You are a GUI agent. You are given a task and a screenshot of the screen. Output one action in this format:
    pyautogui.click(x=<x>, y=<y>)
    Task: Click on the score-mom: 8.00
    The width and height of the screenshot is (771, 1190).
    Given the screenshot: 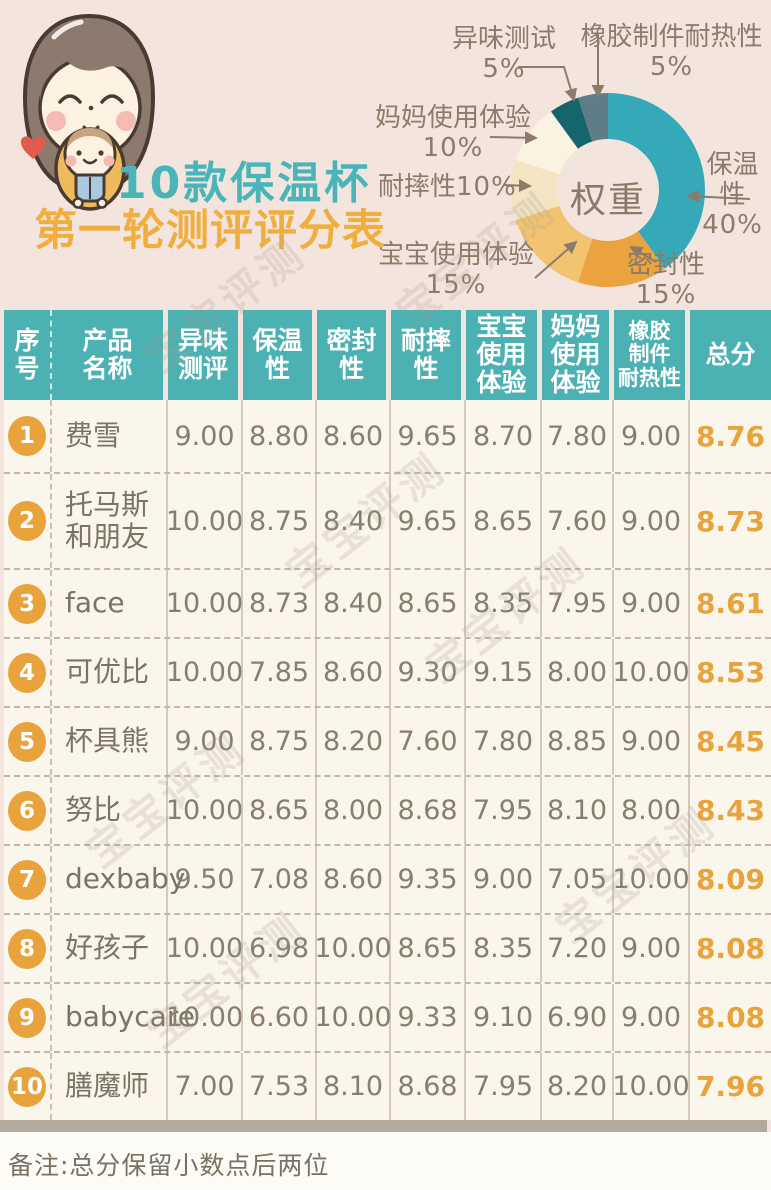 What is the action you would take?
    pyautogui.click(x=578, y=672)
    